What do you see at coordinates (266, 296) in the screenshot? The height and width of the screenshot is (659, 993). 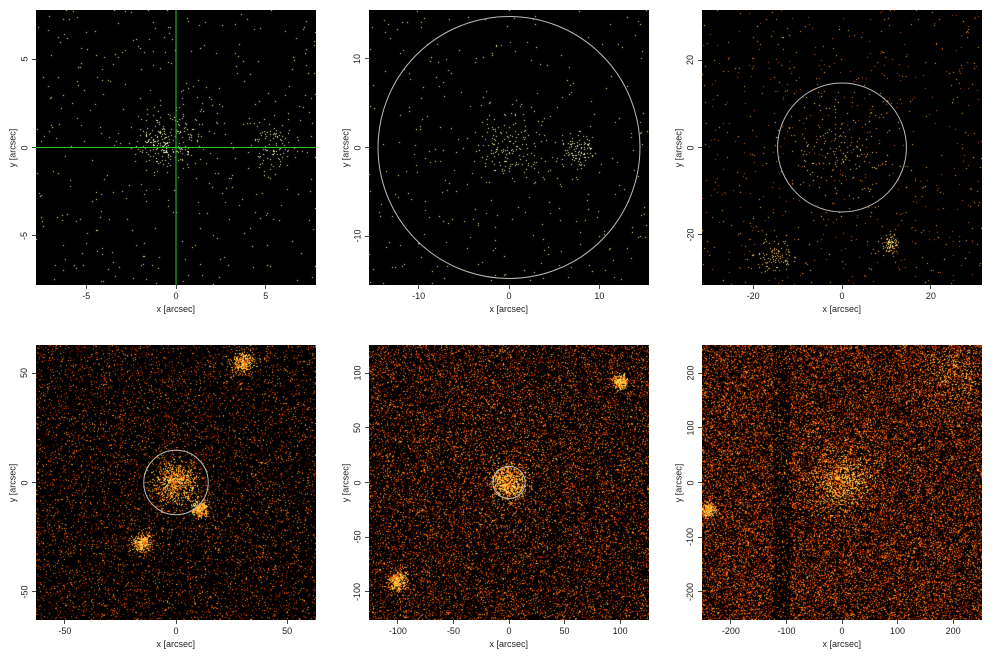 I see `x-tick-label: 5` at bounding box center [266, 296].